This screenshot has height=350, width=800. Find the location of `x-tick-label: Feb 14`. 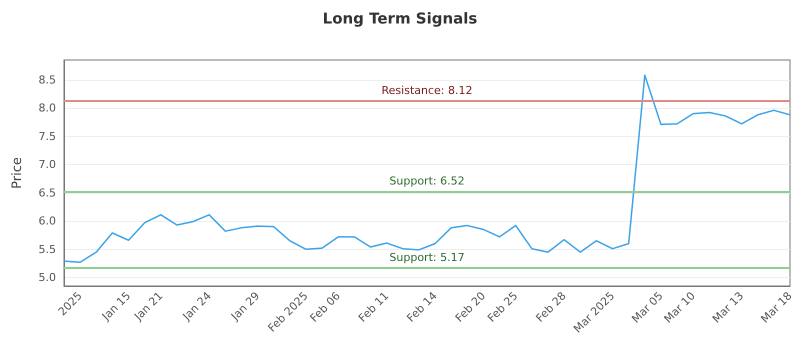

x-tick-label: Feb 14 is located at coordinates (422, 307).